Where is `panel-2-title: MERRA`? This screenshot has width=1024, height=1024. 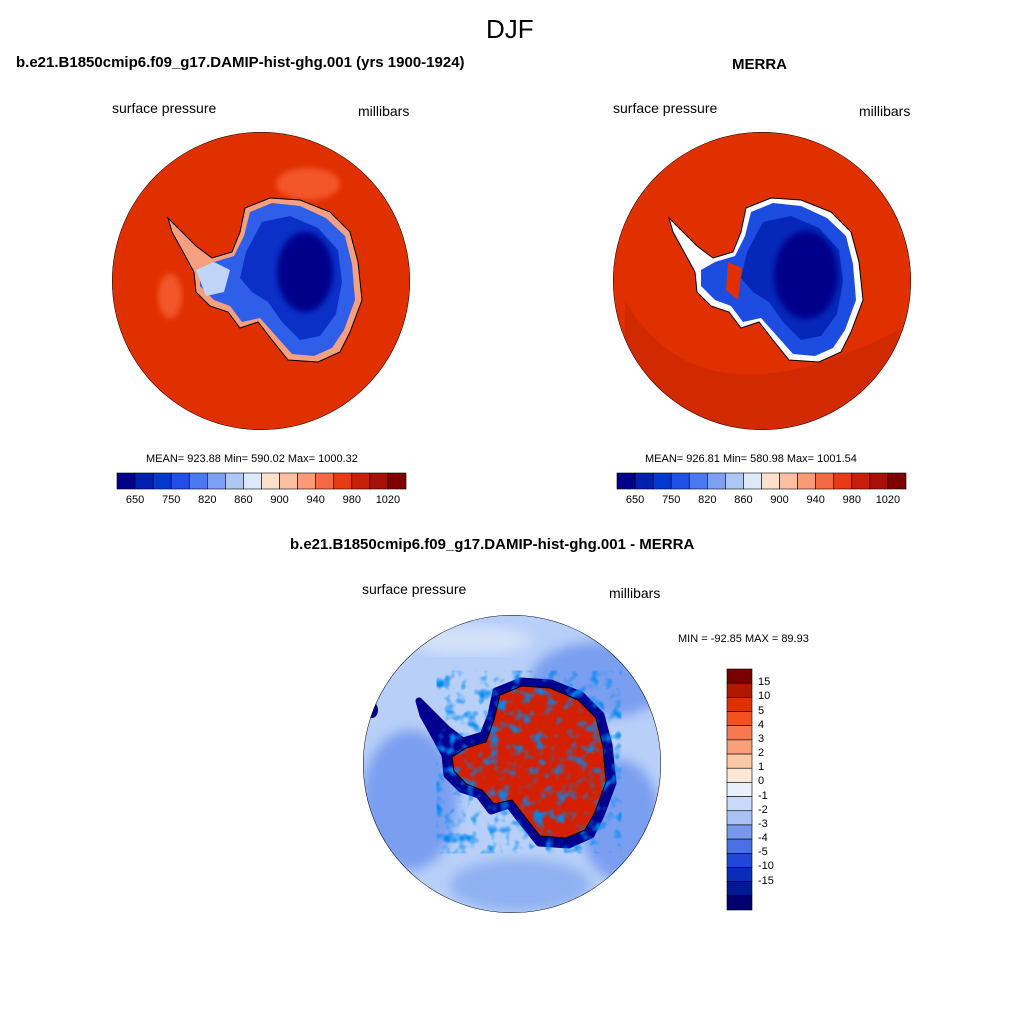 panel-2-title: MERRA is located at coordinates (759, 64).